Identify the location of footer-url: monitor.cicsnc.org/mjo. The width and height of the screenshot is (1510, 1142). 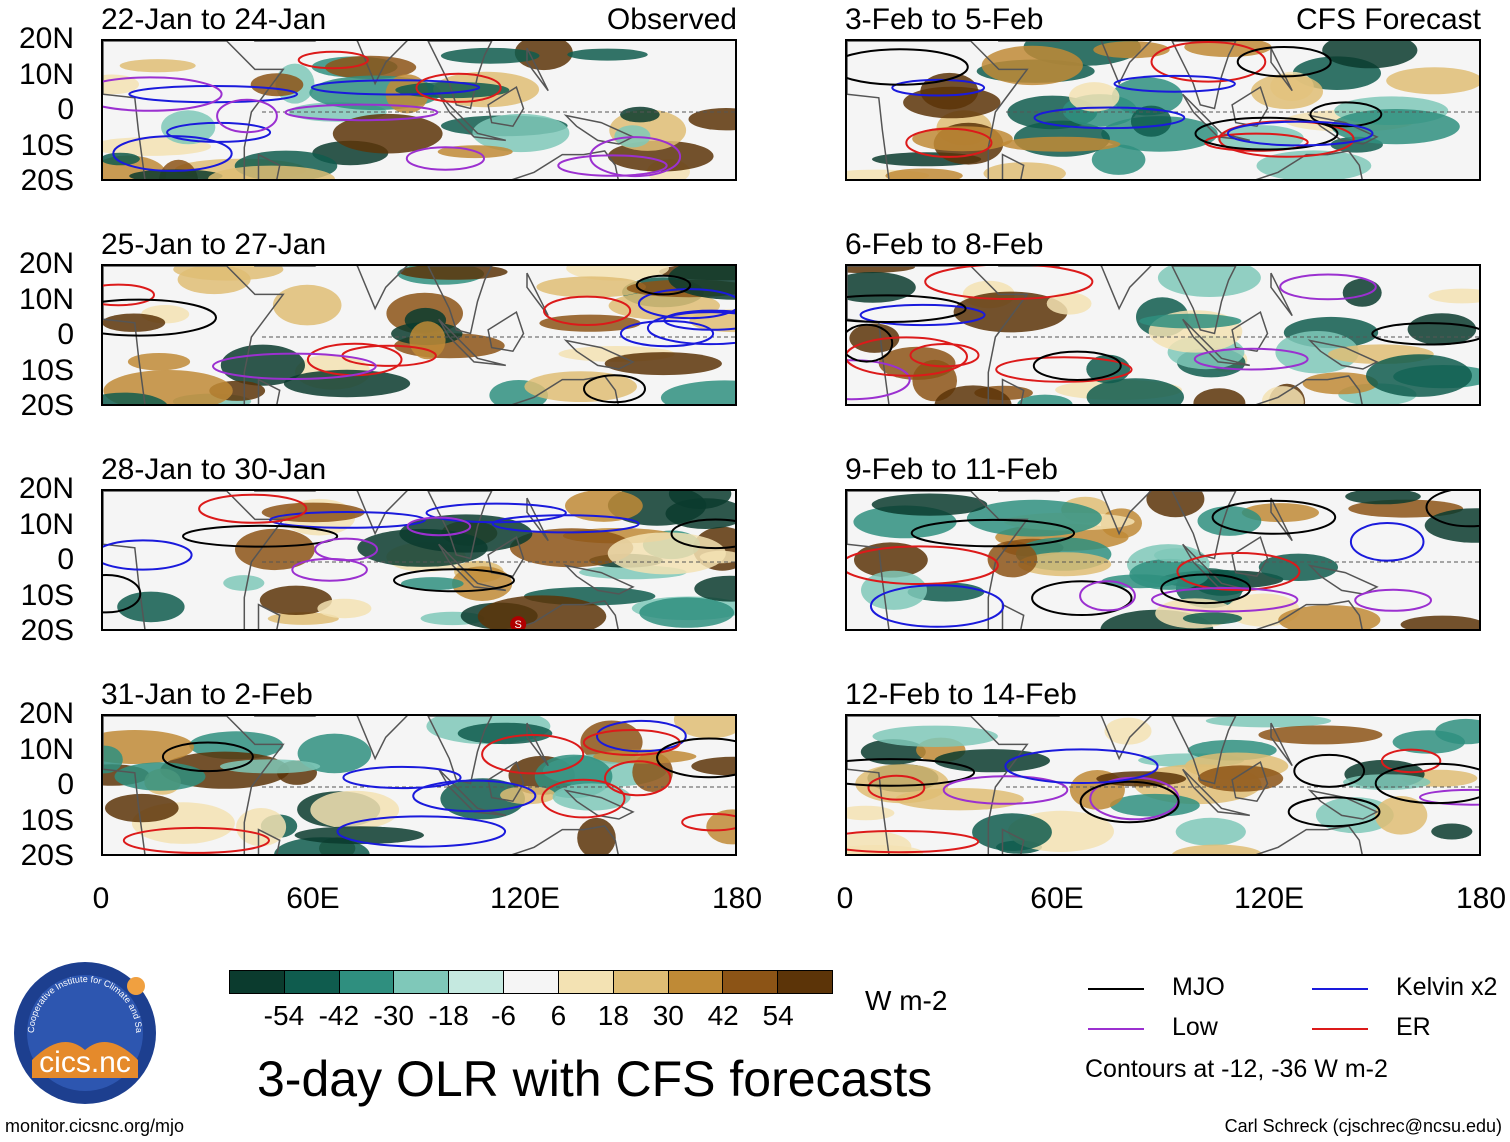
(95, 1126).